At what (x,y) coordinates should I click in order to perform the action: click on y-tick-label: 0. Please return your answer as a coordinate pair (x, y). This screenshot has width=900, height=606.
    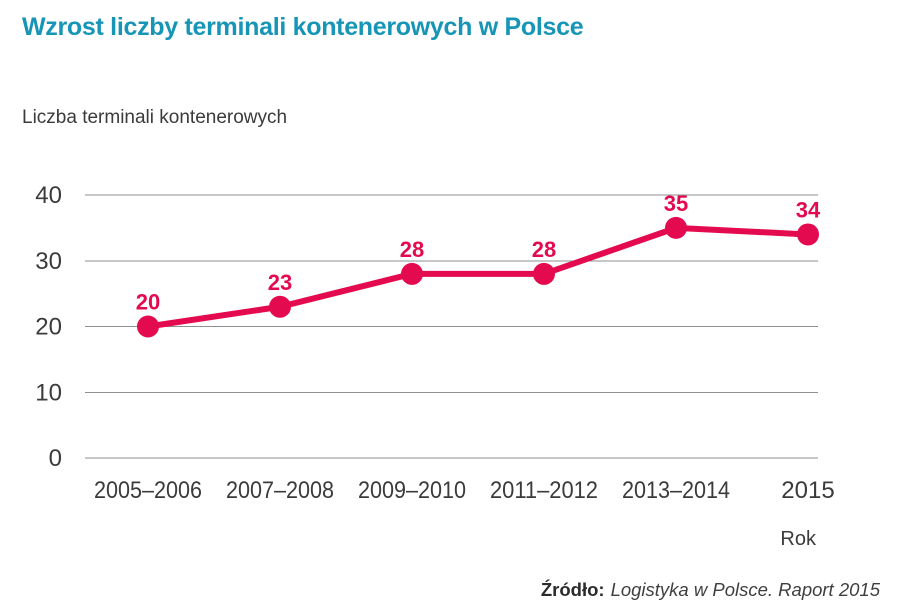
    Looking at the image, I should click on (55, 458).